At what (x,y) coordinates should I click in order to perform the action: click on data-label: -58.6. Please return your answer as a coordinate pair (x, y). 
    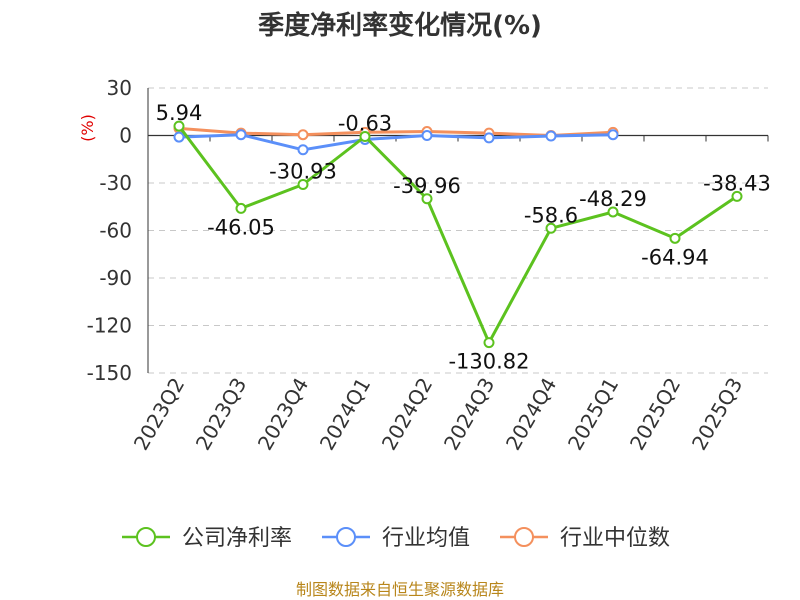
    Looking at the image, I should click on (551, 215).